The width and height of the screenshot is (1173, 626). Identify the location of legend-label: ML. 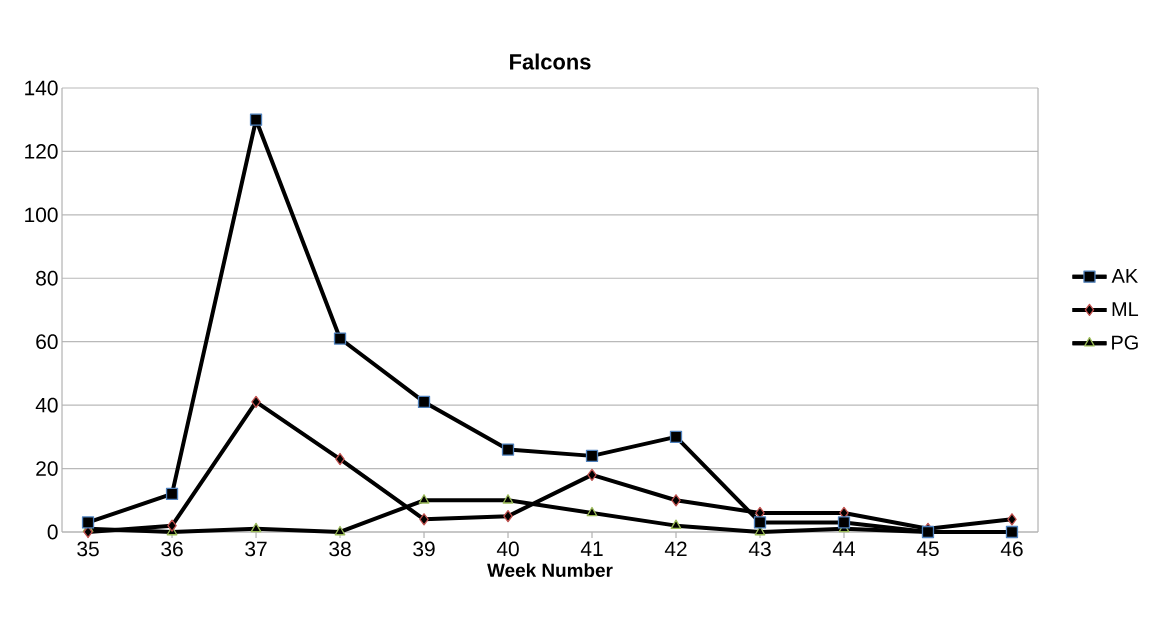
(1125, 309).